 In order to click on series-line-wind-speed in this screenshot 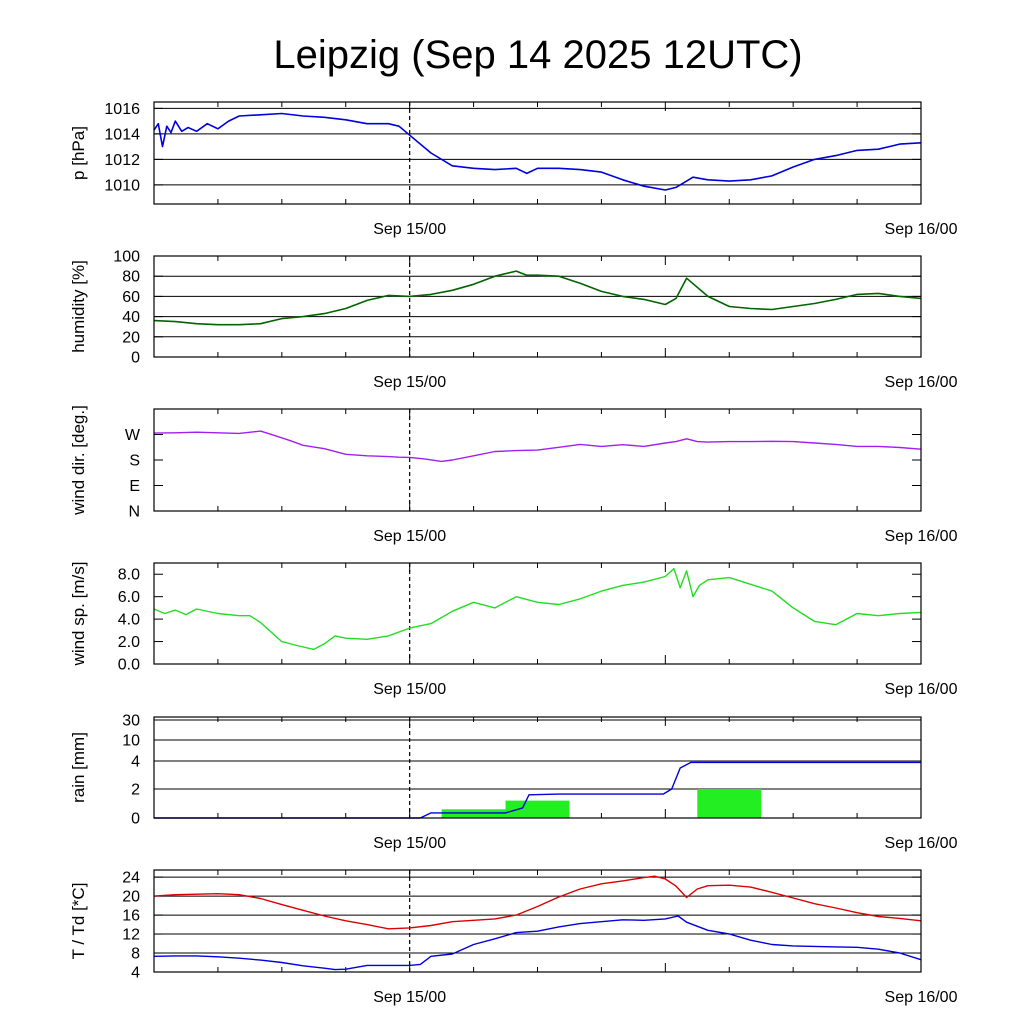, I will do `click(537, 609)`.